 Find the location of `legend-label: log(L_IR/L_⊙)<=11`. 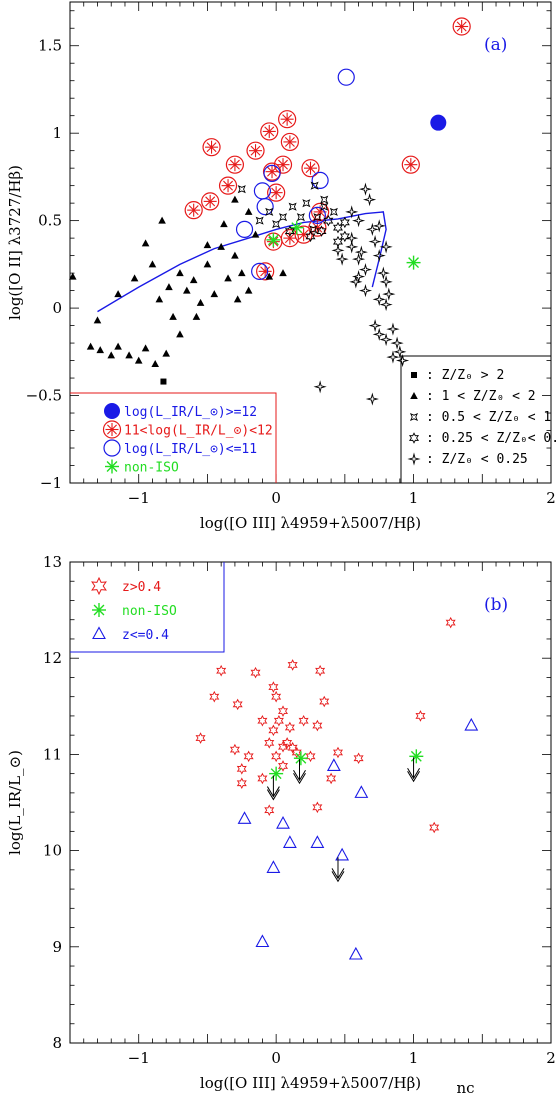

legend-label: log(L_IR/L_⊙)<=11 is located at coordinates (190, 449).